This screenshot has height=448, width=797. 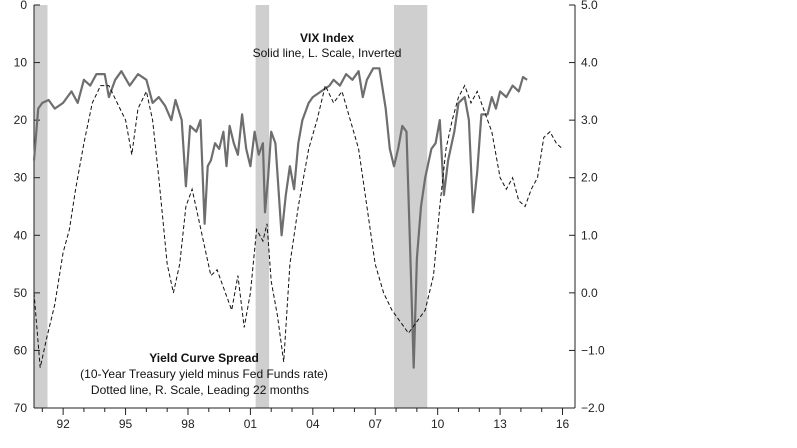 I want to click on right-tick-label: −1.0, so click(x=593, y=350).